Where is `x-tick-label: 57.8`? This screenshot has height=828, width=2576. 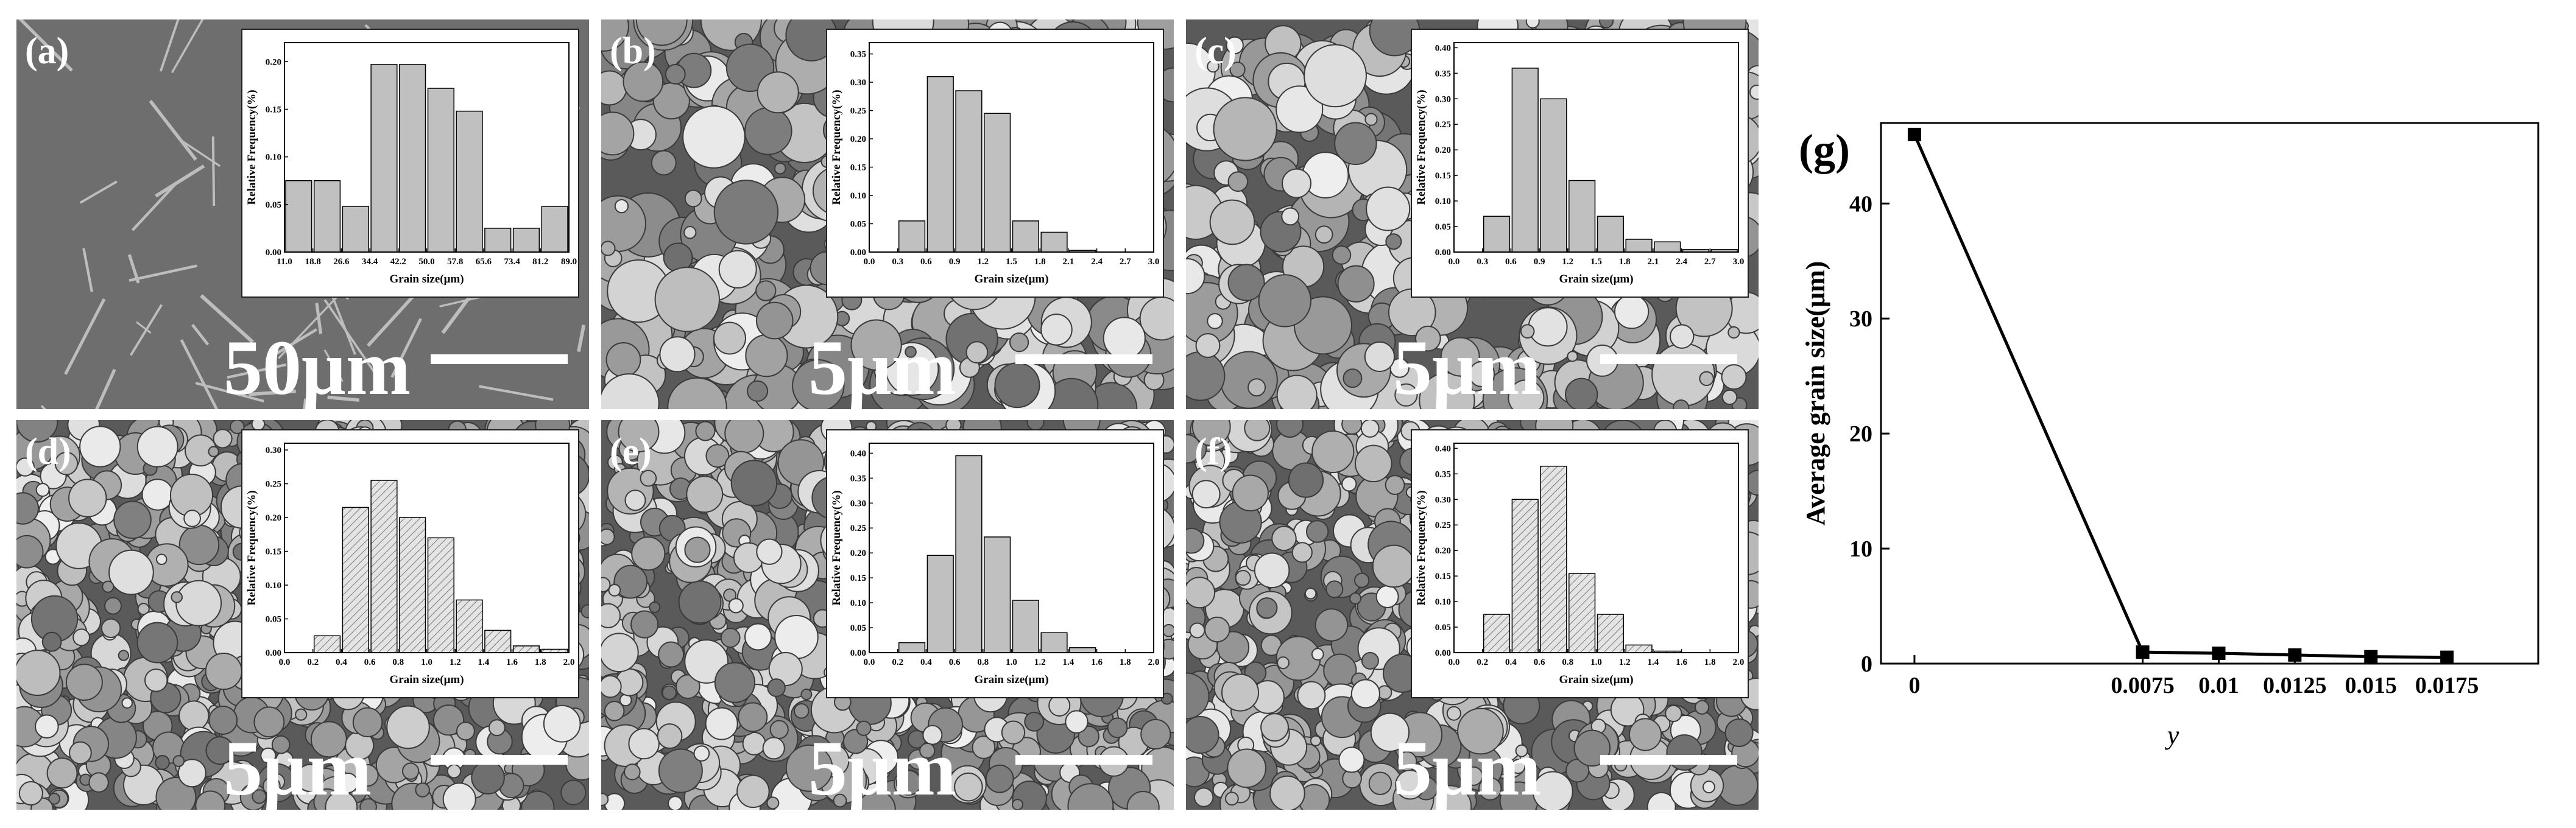 x-tick-label: 57.8 is located at coordinates (455, 262).